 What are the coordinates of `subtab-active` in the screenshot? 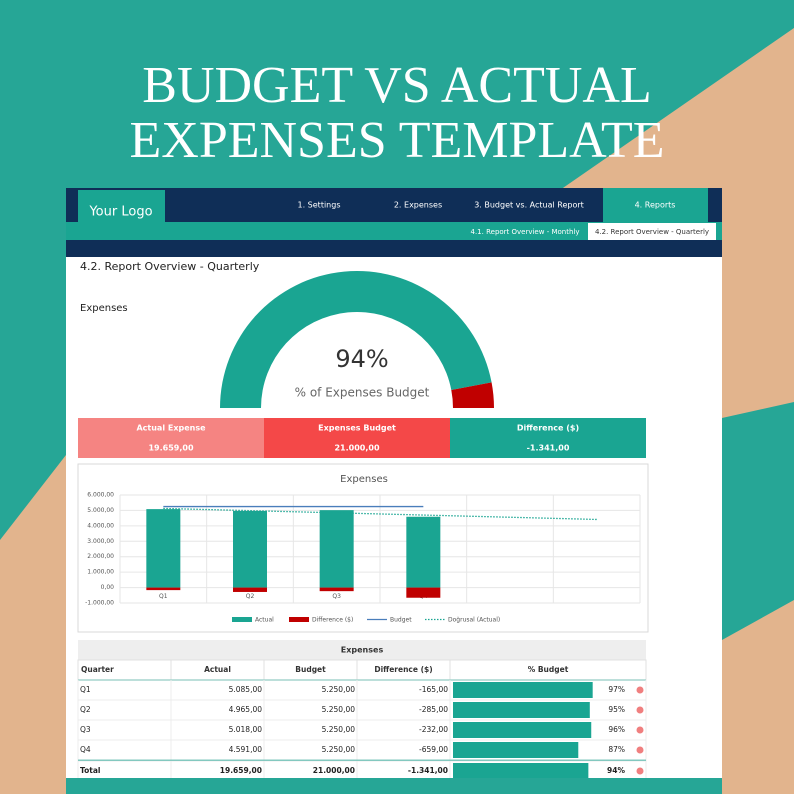 It's located at (652, 231).